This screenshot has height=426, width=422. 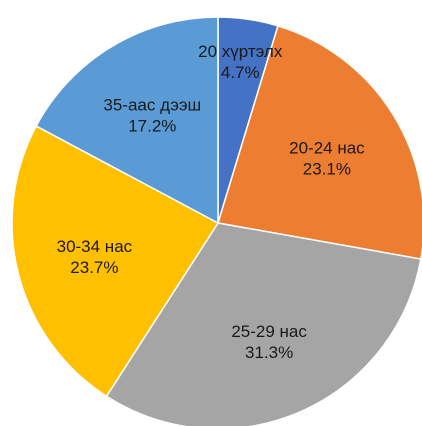 What do you see at coordinates (327, 147) in the screenshot?
I see `slice-category-label: 20-24 нас` at bounding box center [327, 147].